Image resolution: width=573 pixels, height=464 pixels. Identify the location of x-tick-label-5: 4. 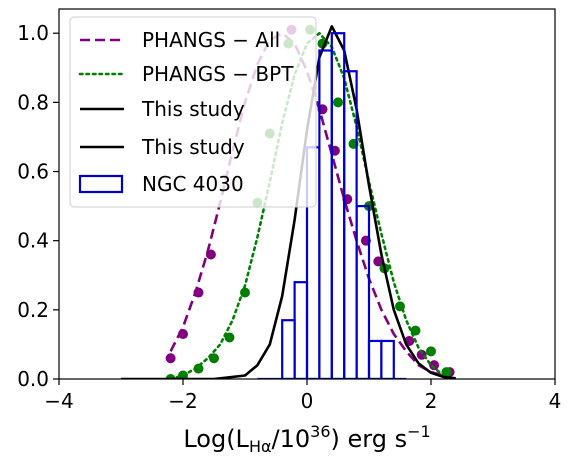
(555, 401).